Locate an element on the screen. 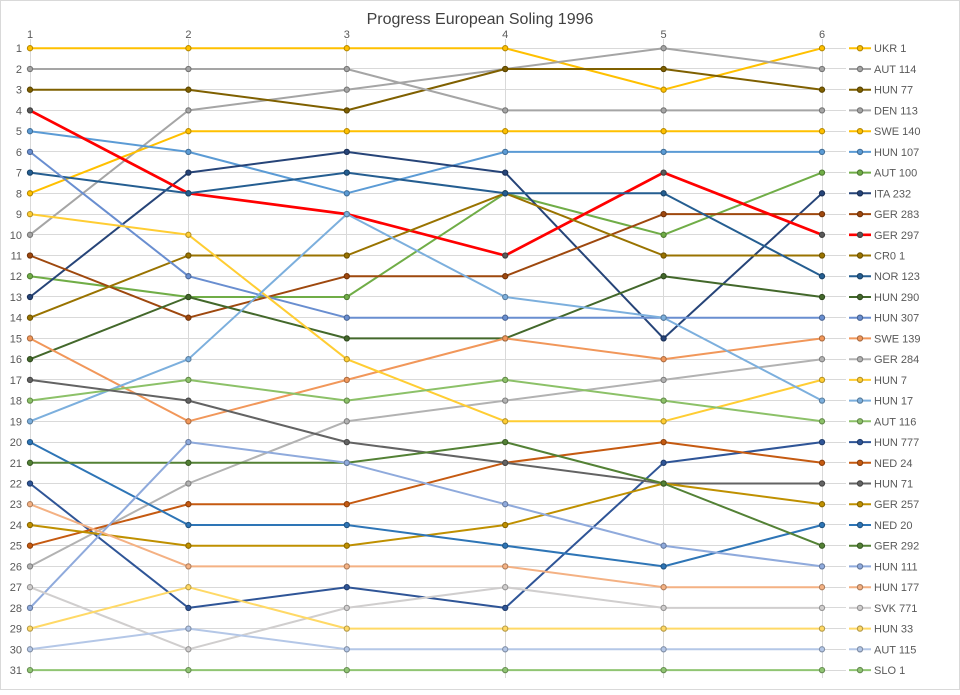 The width and height of the screenshot is (960, 695). svg-text: GER 292 is located at coordinates (896, 547).